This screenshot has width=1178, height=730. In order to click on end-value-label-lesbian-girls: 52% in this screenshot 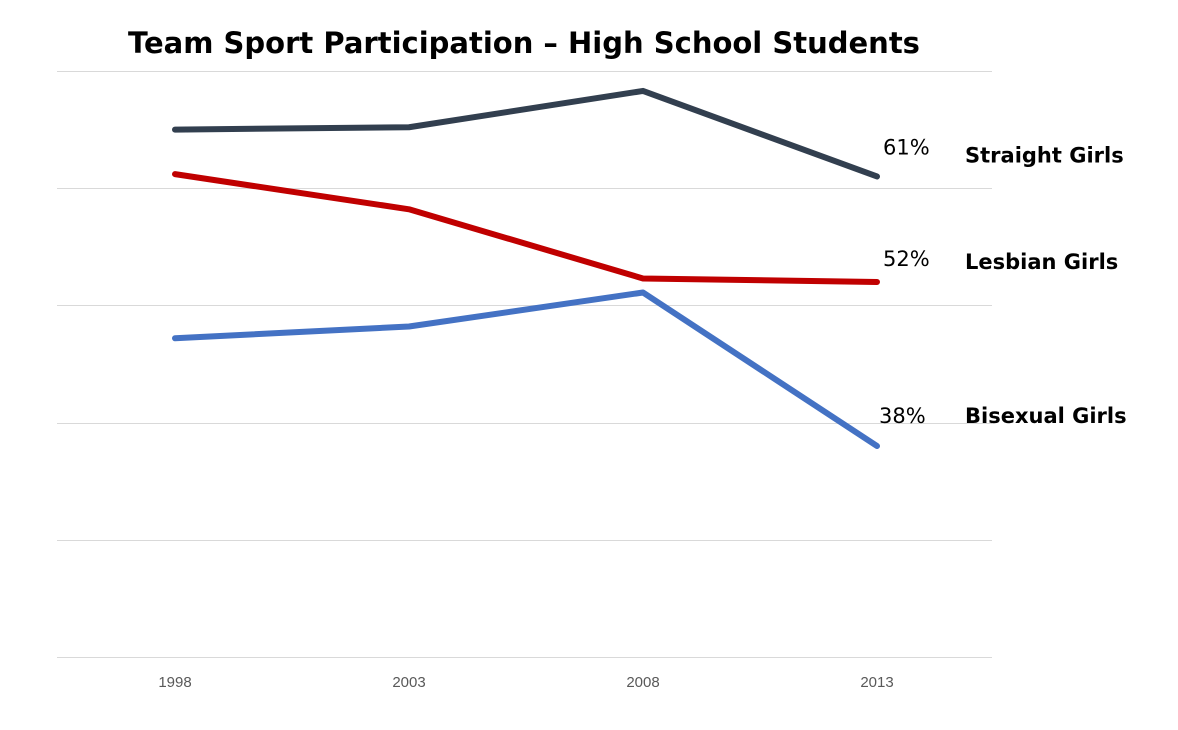, I will do `click(906, 259)`.